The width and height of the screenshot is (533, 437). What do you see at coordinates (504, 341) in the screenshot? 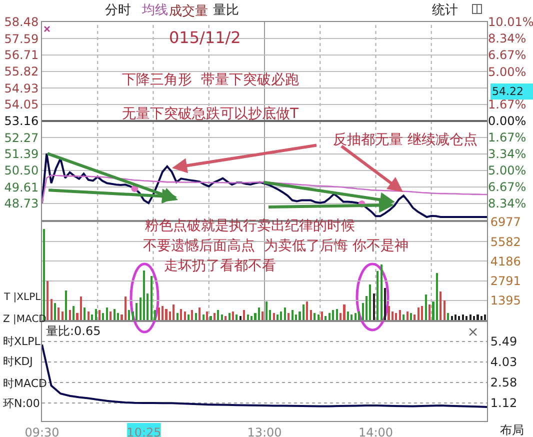
I see `y-tick-label: 5.49` at bounding box center [504, 341].